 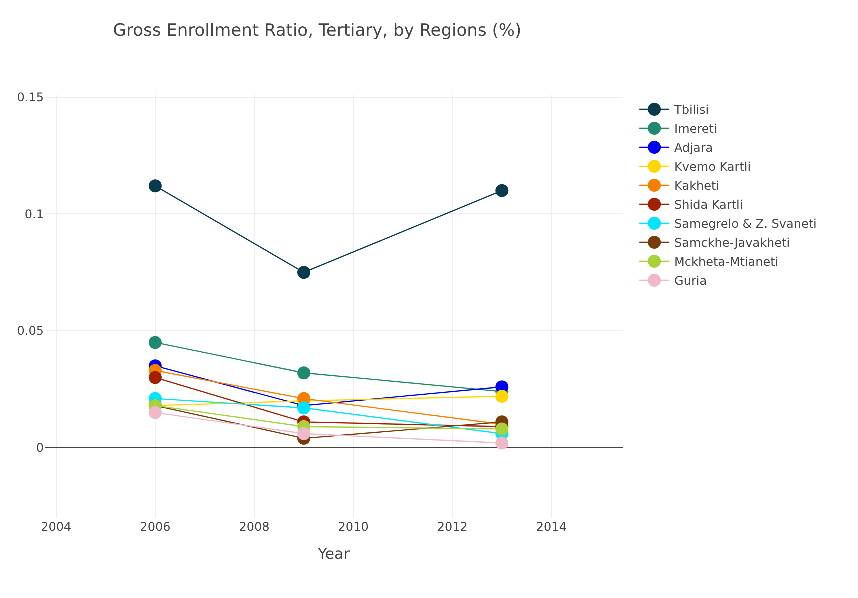 What do you see at coordinates (317, 30) in the screenshot?
I see `chart-title: Gross Enrollment Ratio, Tertiary, by Regions (%)` at bounding box center [317, 30].